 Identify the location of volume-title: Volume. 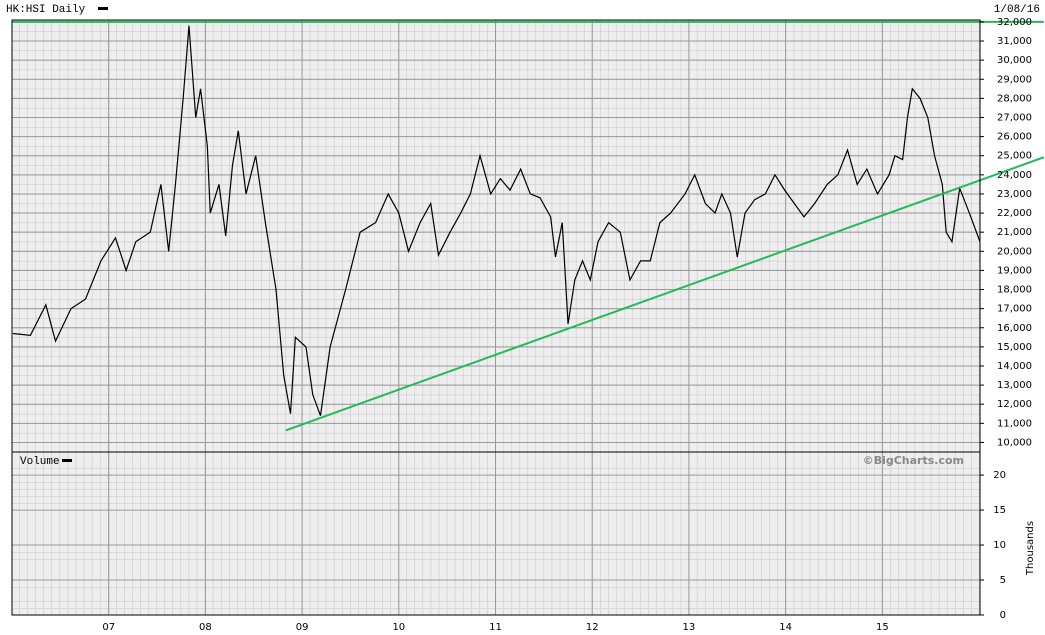
(40, 462).